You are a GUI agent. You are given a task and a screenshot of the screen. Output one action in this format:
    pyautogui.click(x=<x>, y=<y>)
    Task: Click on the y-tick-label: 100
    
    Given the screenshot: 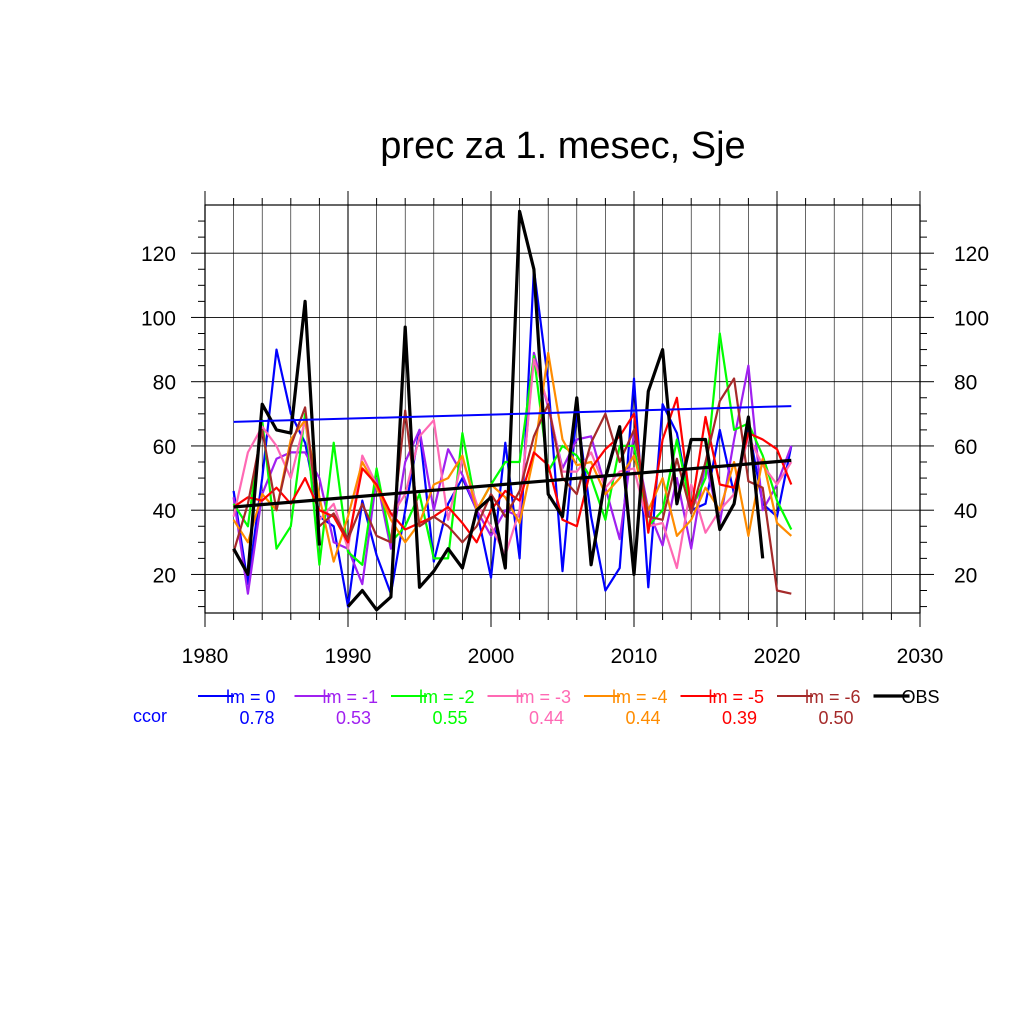 What is the action you would take?
    pyautogui.click(x=158, y=318)
    